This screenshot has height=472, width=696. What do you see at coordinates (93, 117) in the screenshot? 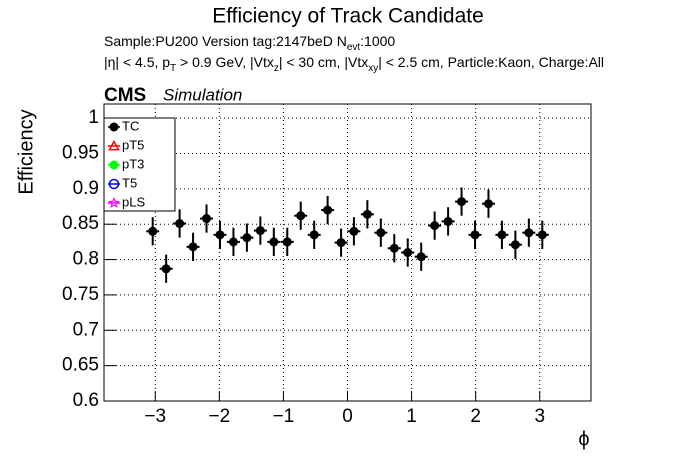
I see `y-tick-label: 1` at bounding box center [93, 117].